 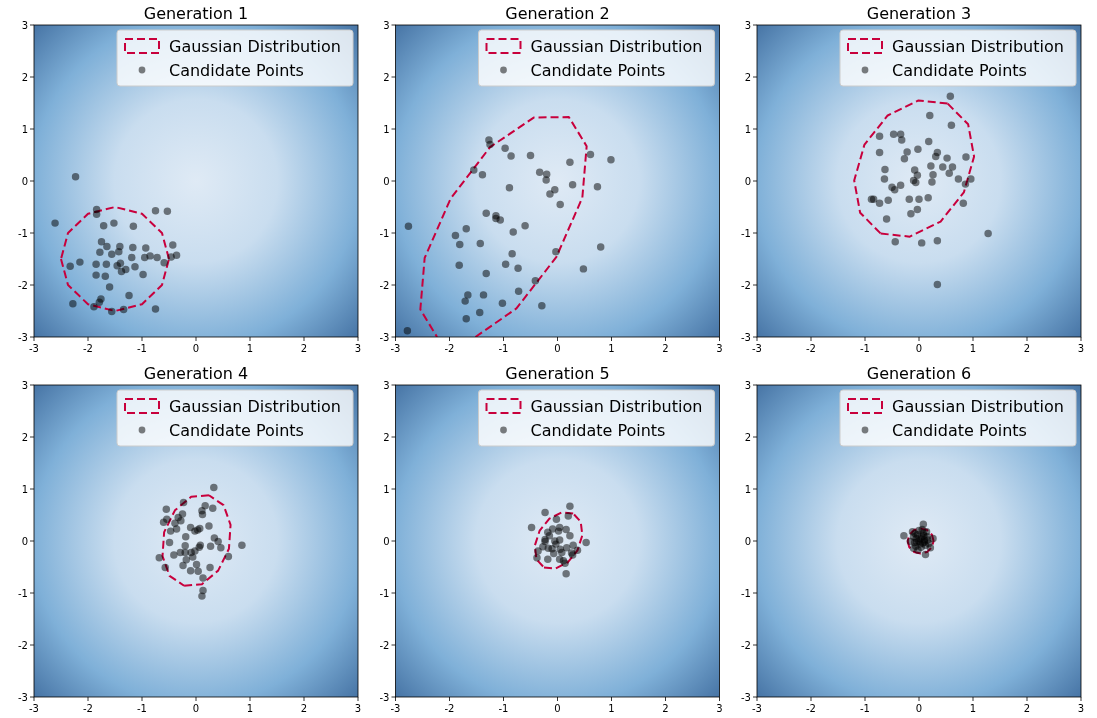 What do you see at coordinates (196, 373) in the screenshot?
I see `chart-title: Generation 4` at bounding box center [196, 373].